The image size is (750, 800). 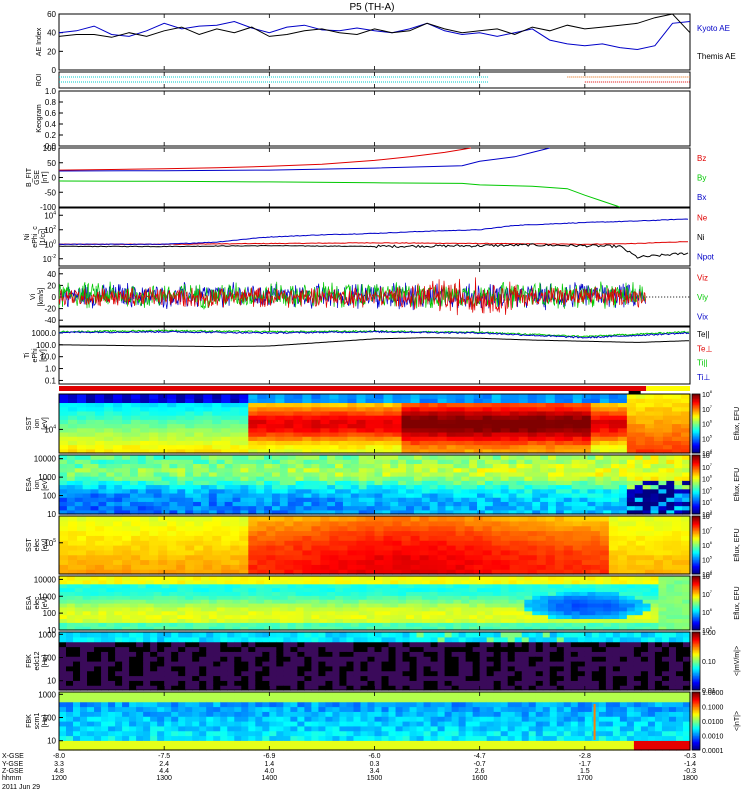 What do you see at coordinates (702, 218) in the screenshot?
I see `legend-entry: Ne` at bounding box center [702, 218].